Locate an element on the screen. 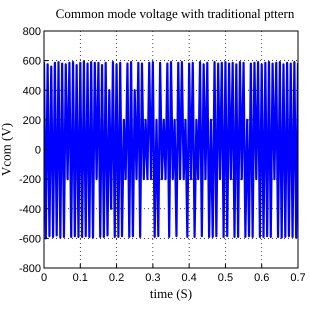 This screenshot has width=310, height=310. x-tick-label: 0.5 is located at coordinates (226, 278).